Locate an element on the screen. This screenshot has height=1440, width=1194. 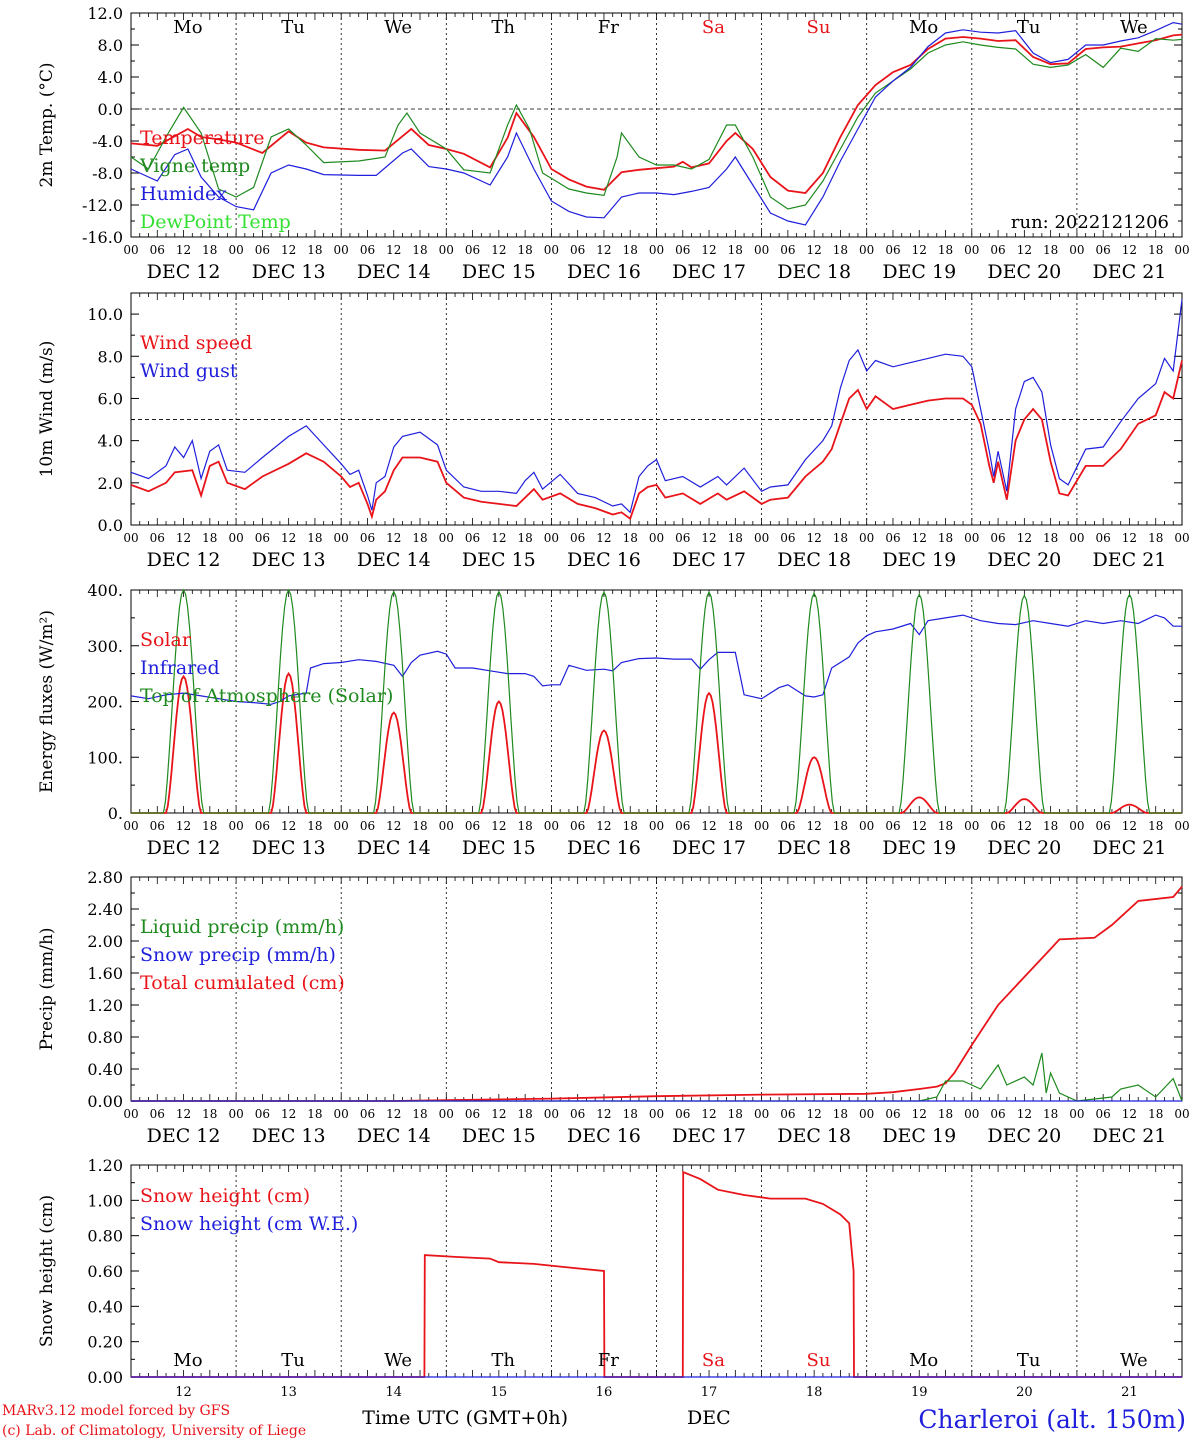
panel-3-date-label: DEC 13 is located at coordinates (289, 848).